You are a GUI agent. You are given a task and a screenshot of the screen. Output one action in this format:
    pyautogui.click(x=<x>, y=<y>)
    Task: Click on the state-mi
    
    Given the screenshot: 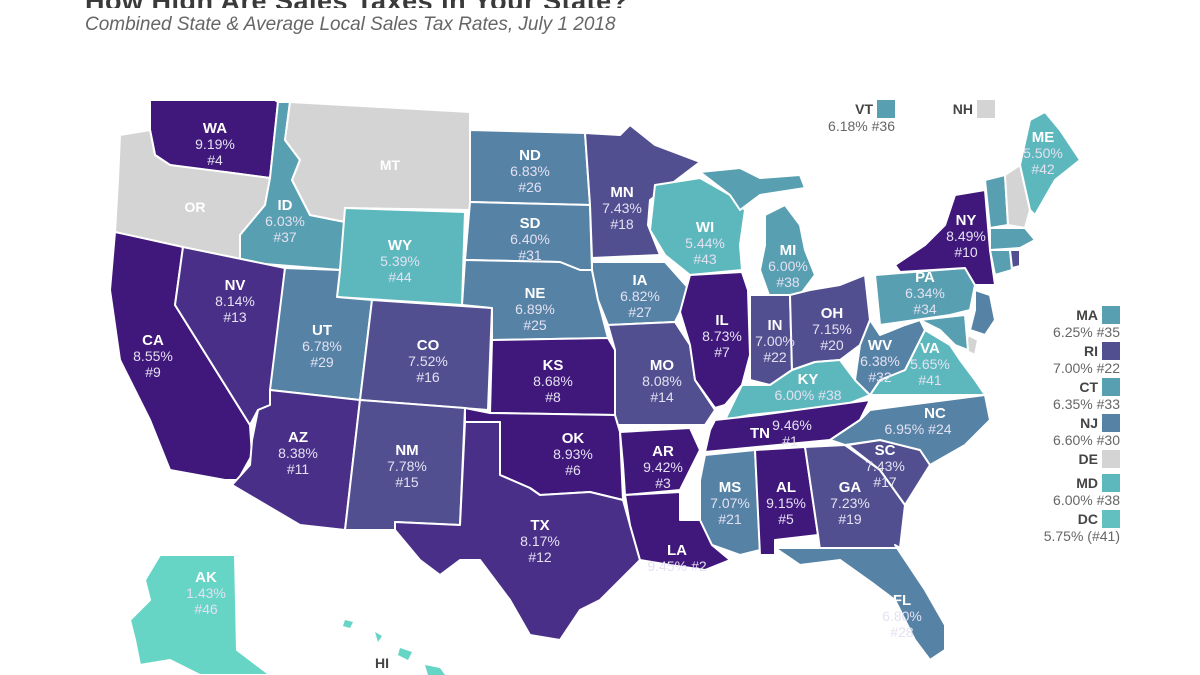 What is the action you would take?
    pyautogui.click(x=787, y=251)
    